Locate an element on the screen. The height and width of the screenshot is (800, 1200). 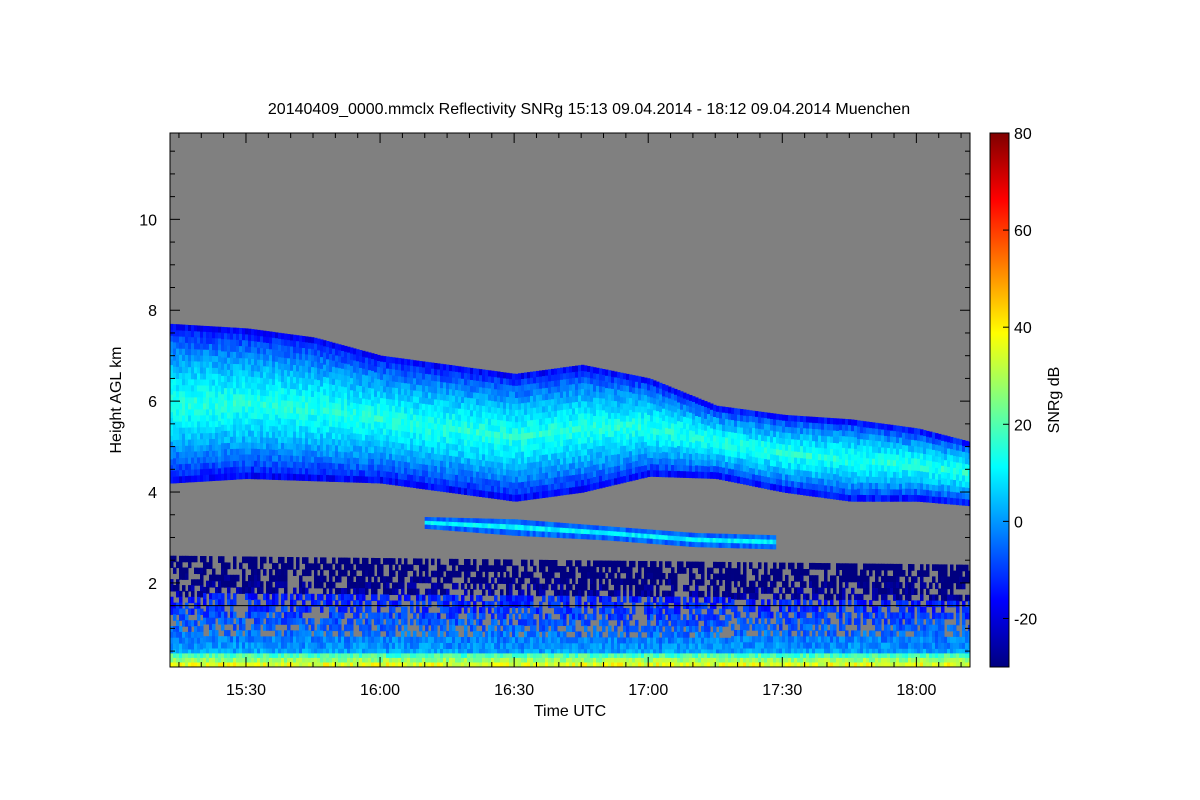
colorbar-tick-label: 0 is located at coordinates (1018, 522).